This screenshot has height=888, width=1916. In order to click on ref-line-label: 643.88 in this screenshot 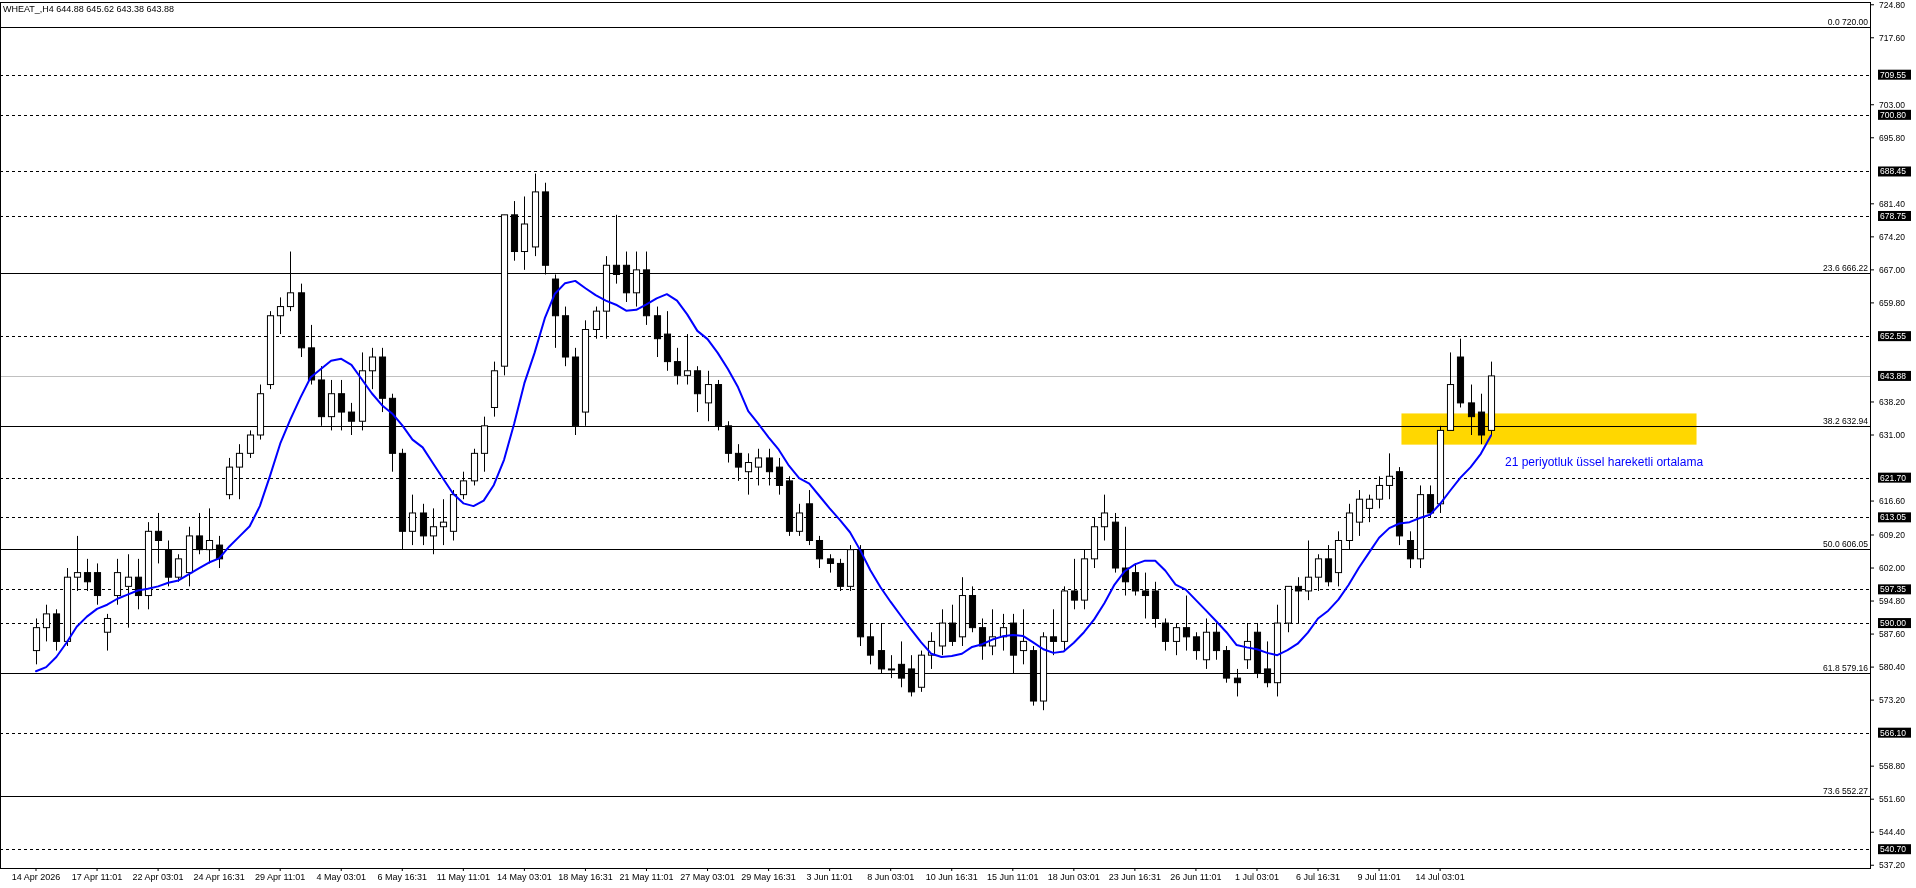, I will do `click(1893, 375)`.